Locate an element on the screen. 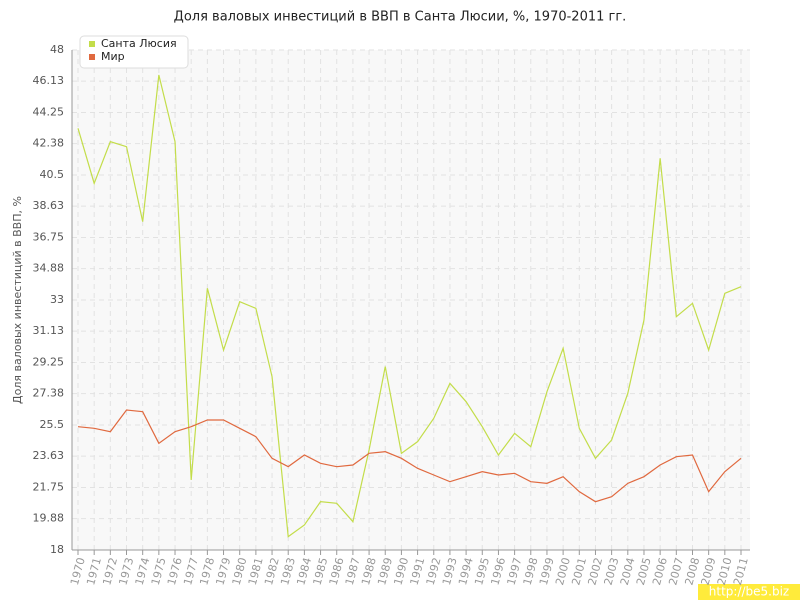  y-tick-label: 18 is located at coordinates (57, 549).